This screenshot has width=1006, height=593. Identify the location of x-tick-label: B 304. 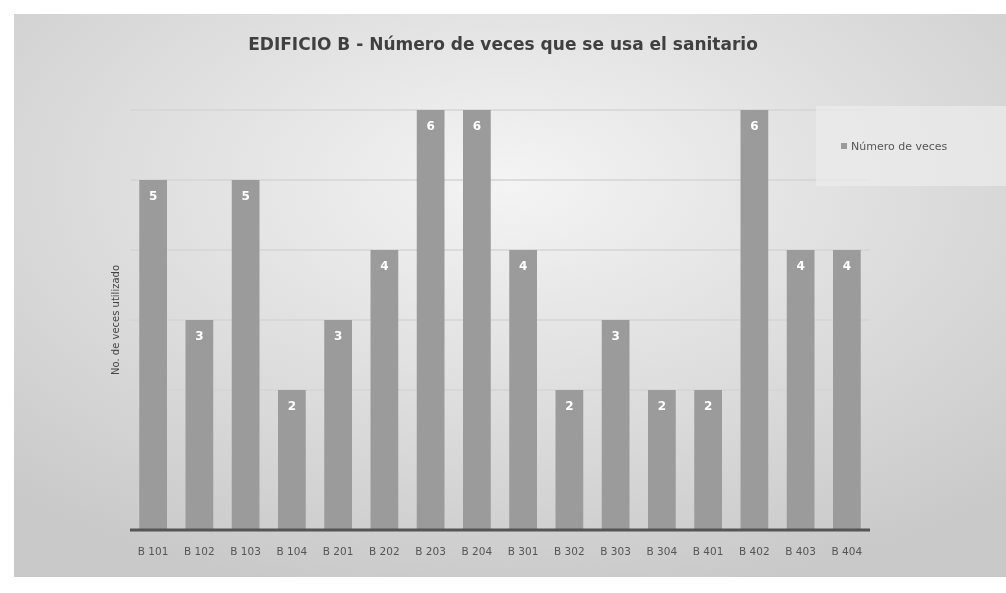
(662, 551).